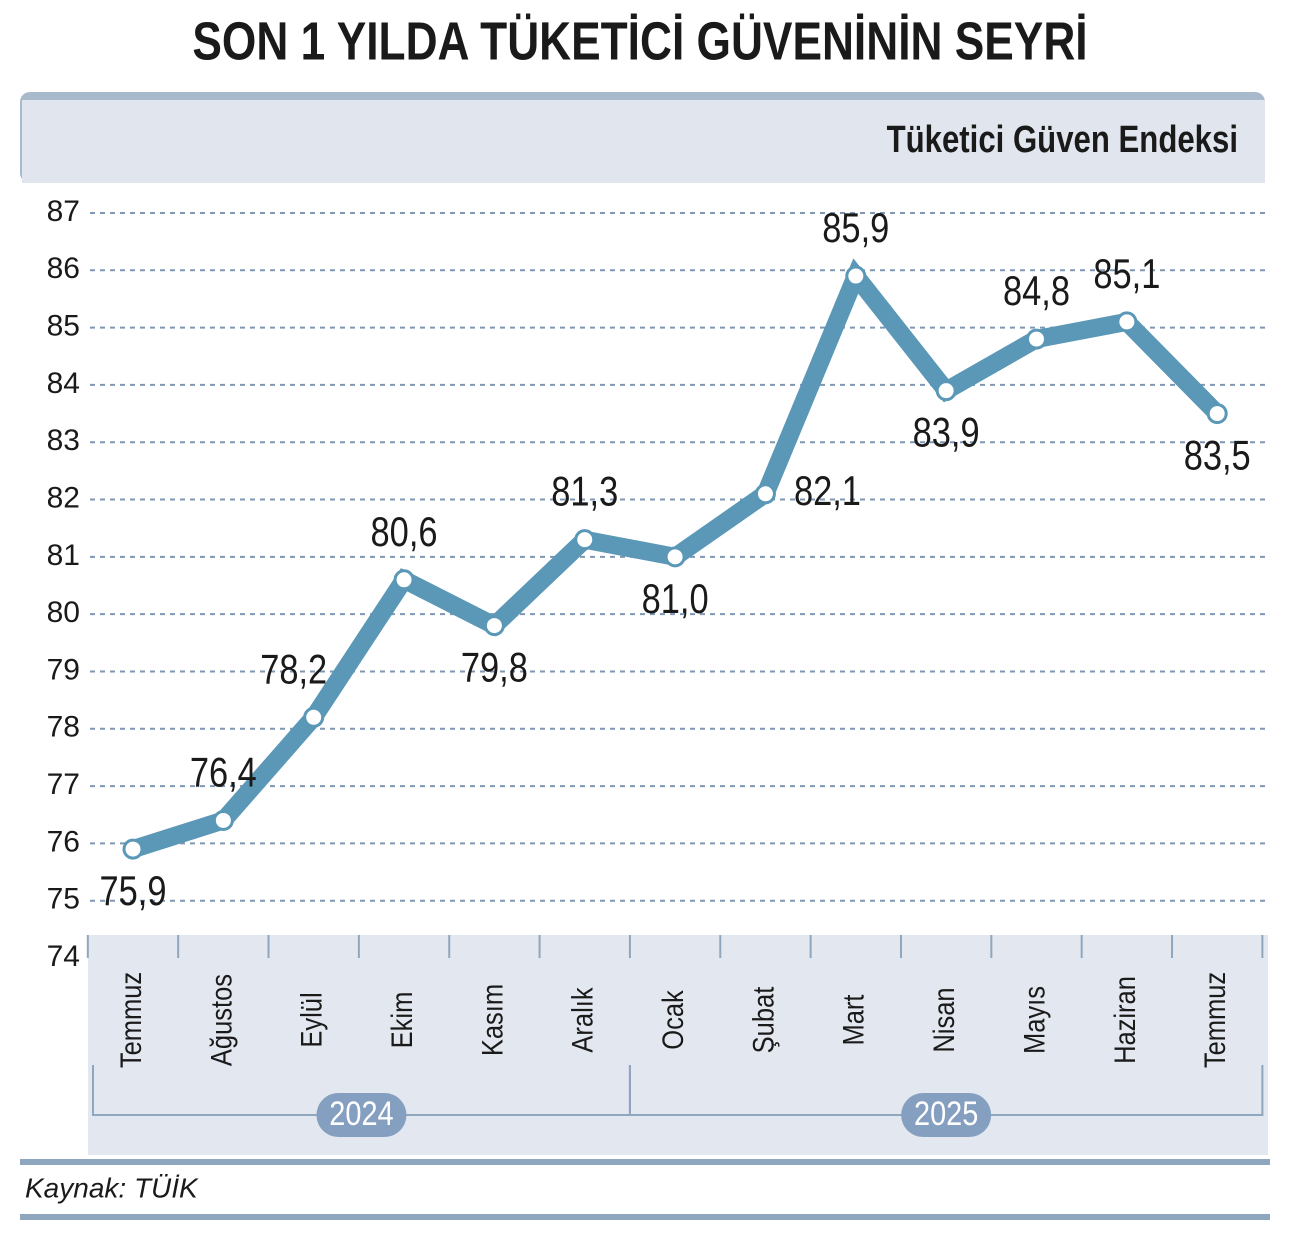 The image size is (1300, 1237). I want to click on y-tick-label: 87, so click(63, 211).